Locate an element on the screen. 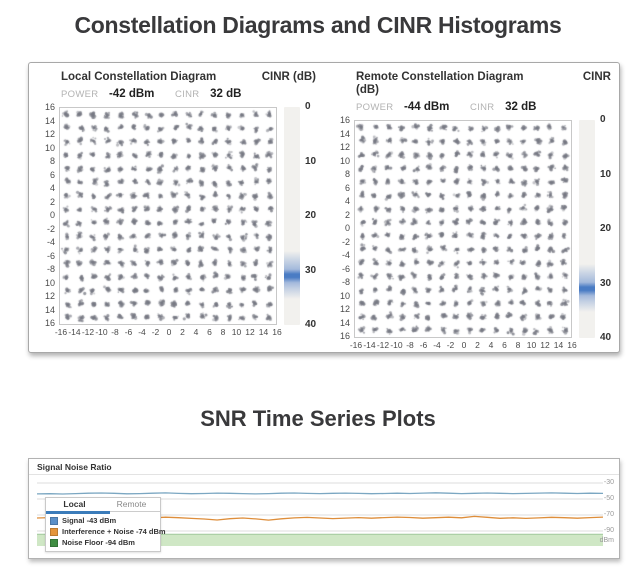 This screenshot has width=636, height=568. local-constellation-canvas is located at coordinates (168, 216).